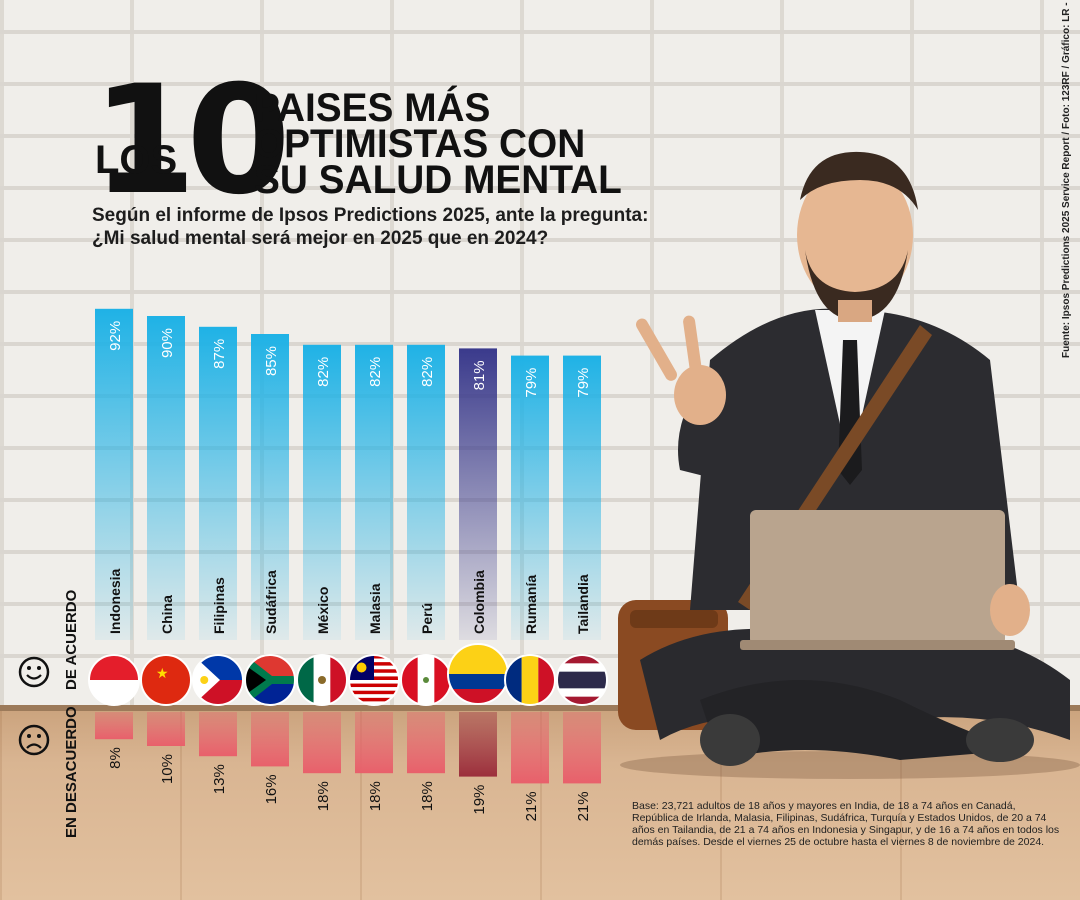  What do you see at coordinates (167, 343) in the screenshot?
I see `agree-value-label: 90%` at bounding box center [167, 343].